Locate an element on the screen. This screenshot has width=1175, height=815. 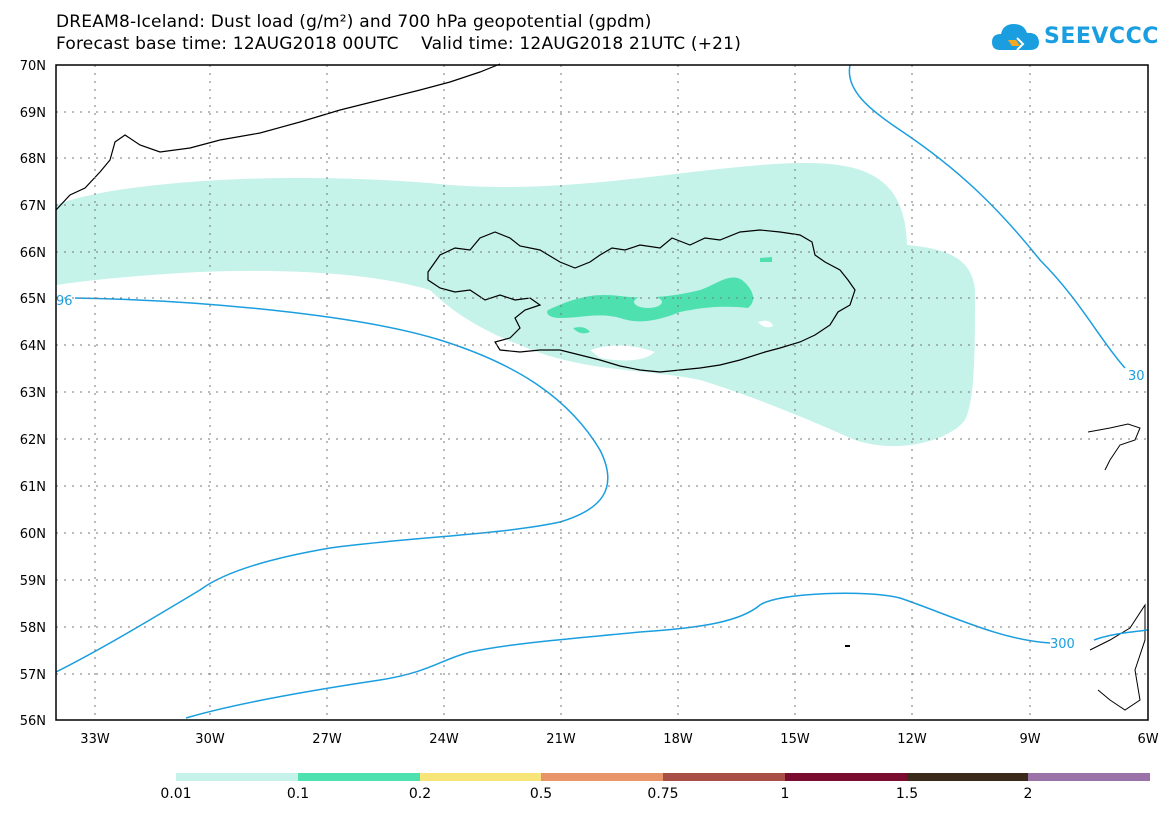
logo-text: SEEVCCC is located at coordinates (1101, 36).